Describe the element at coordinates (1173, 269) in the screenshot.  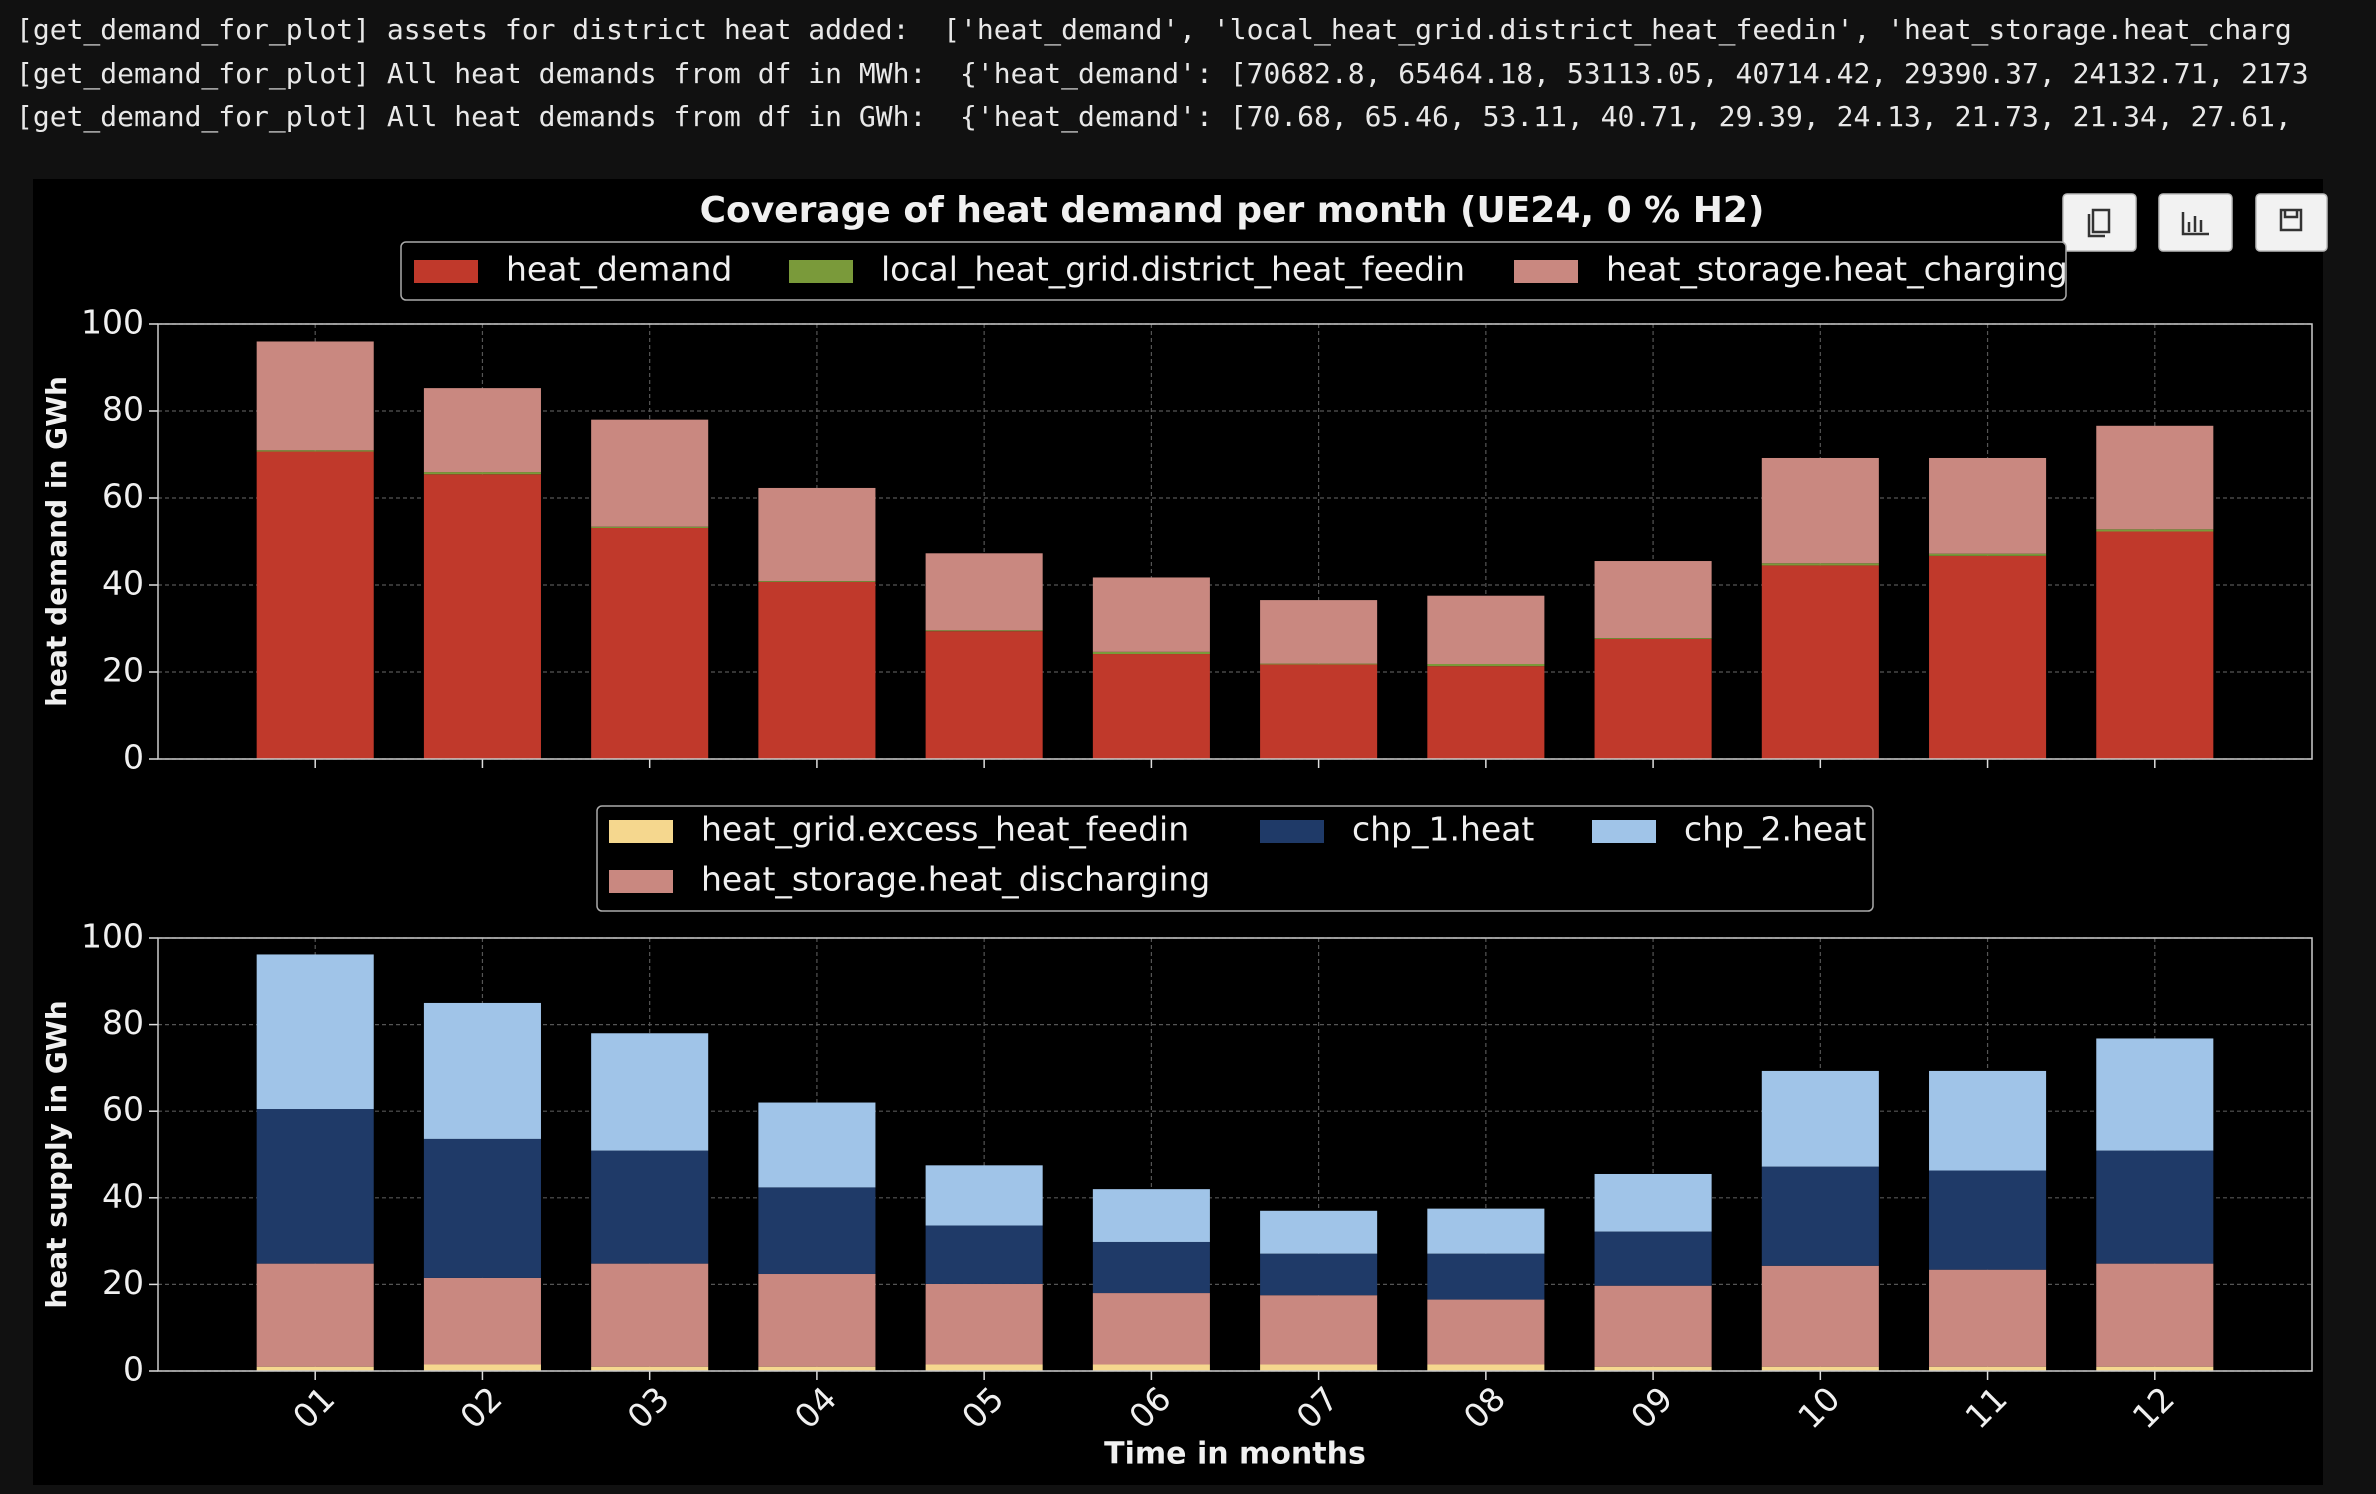
I see `legend-label: local_heat_grid.district_heat_feedin` at that location.